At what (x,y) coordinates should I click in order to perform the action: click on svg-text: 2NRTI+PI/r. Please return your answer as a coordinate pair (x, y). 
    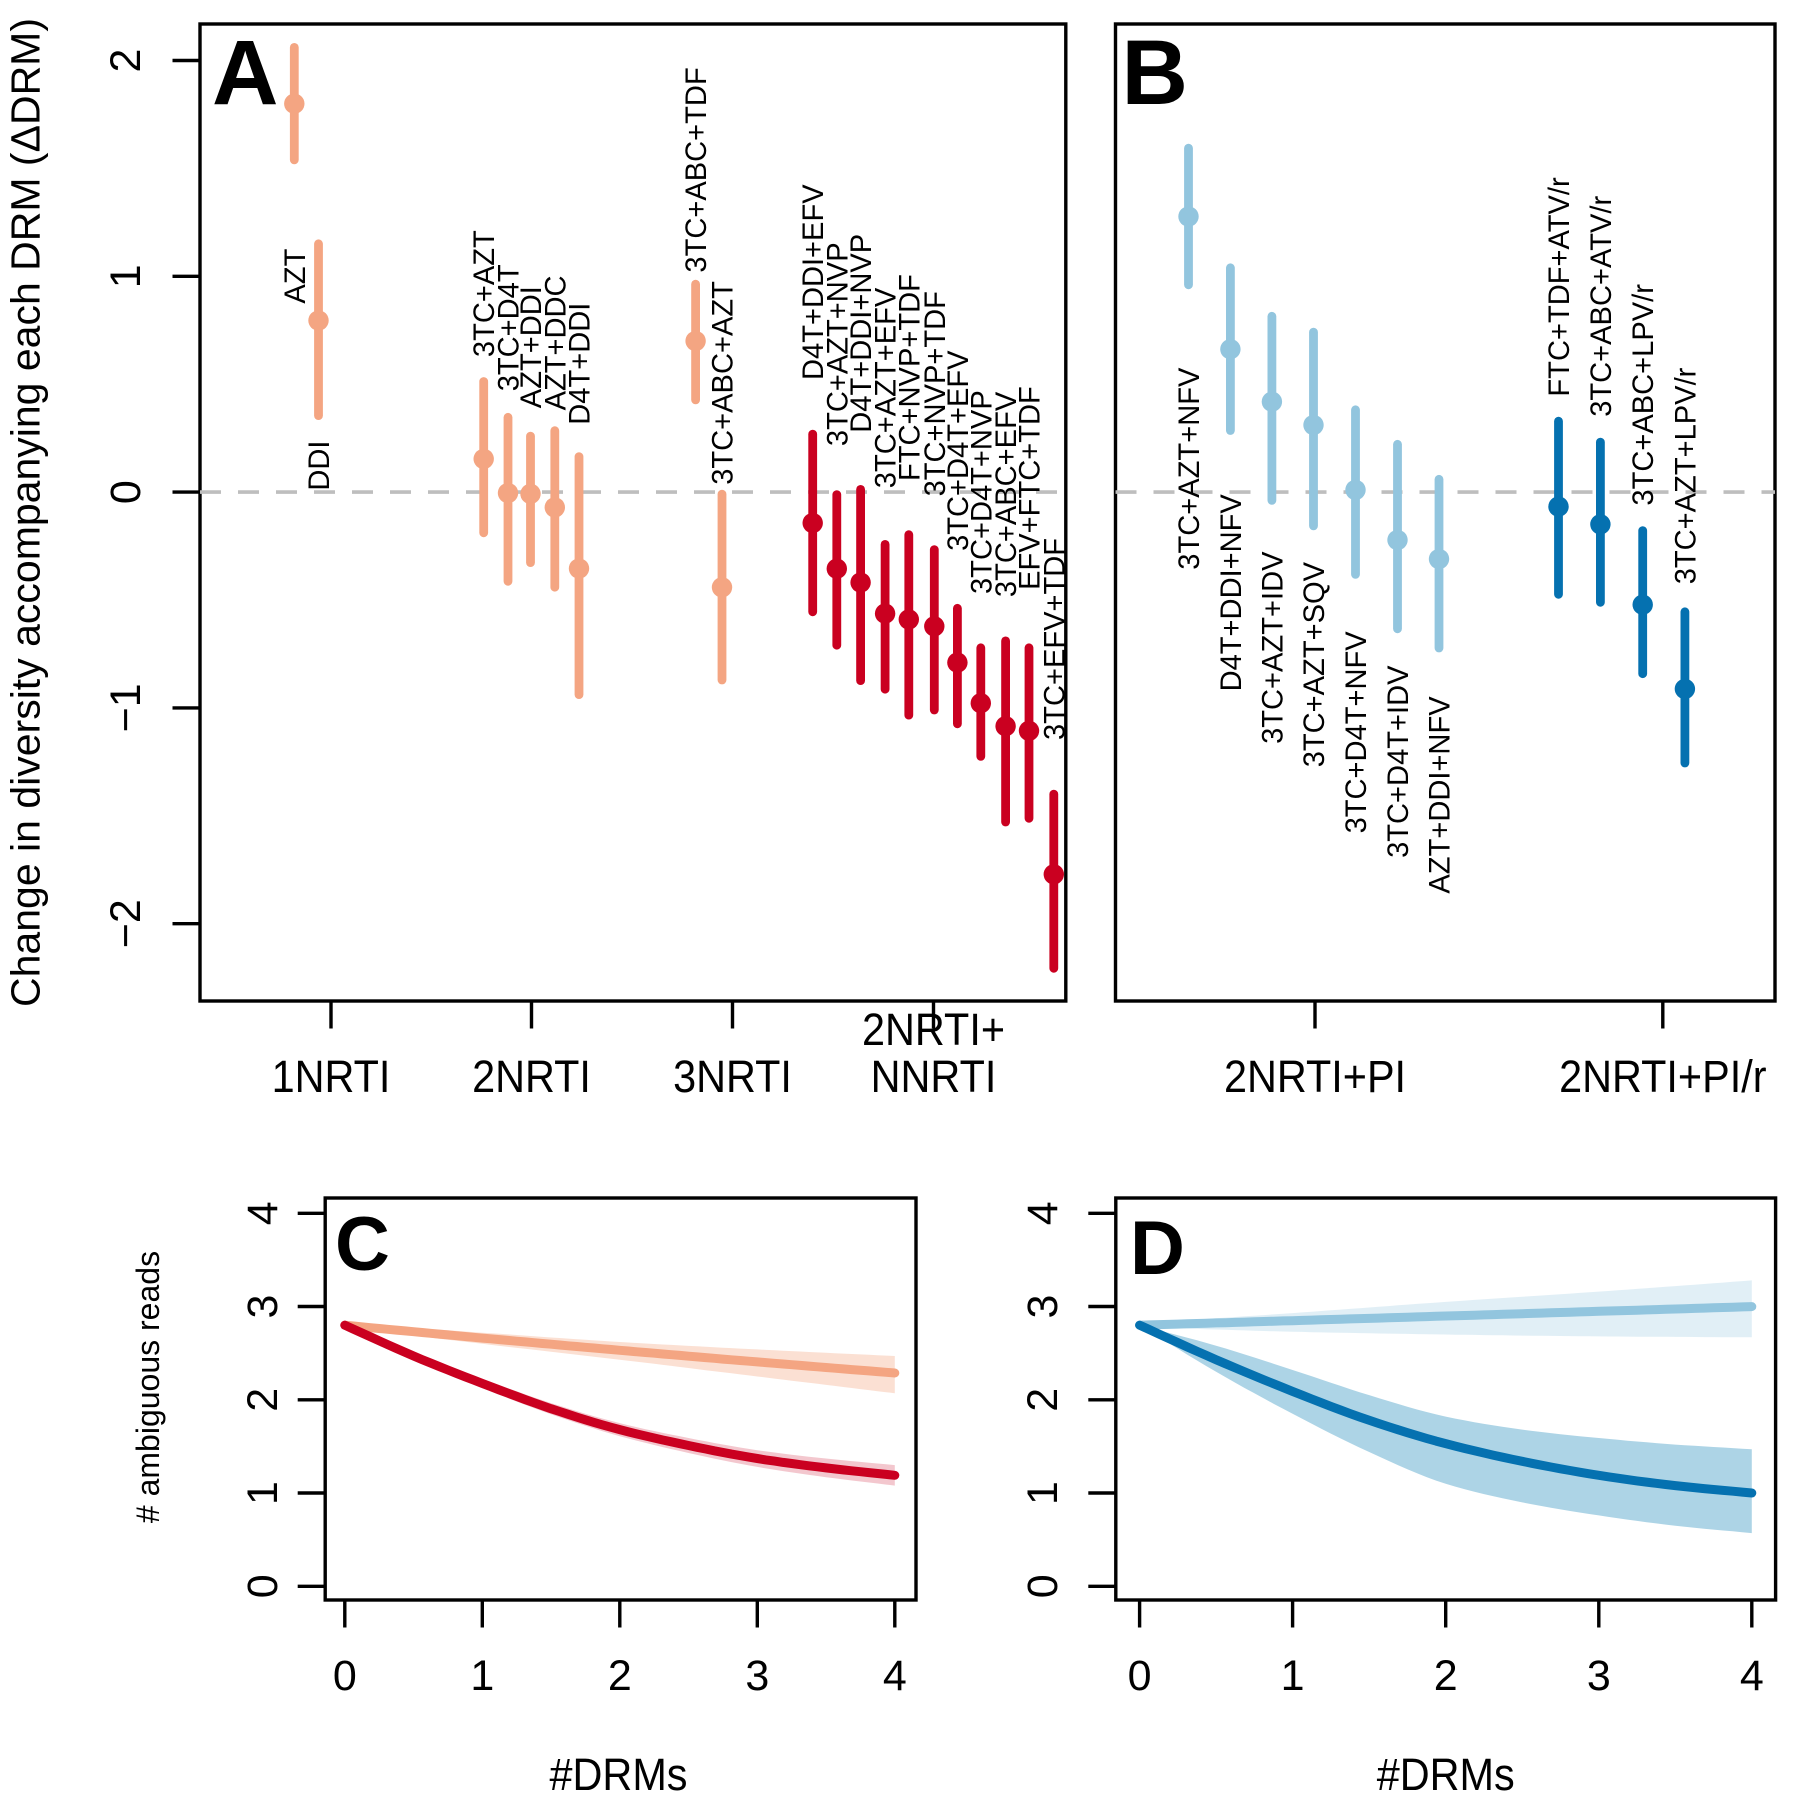
    Looking at the image, I should click on (1662, 1077).